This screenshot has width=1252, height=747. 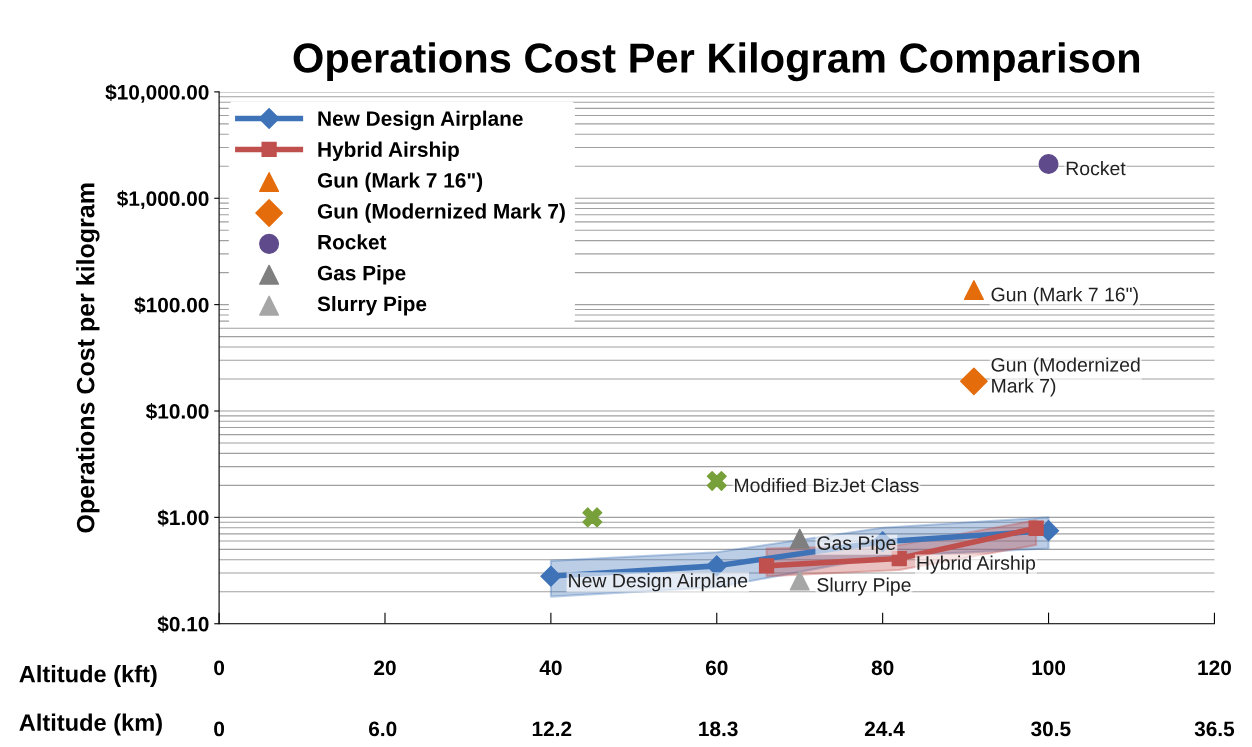 I want to click on x-tick-label: 20, so click(x=385, y=668).